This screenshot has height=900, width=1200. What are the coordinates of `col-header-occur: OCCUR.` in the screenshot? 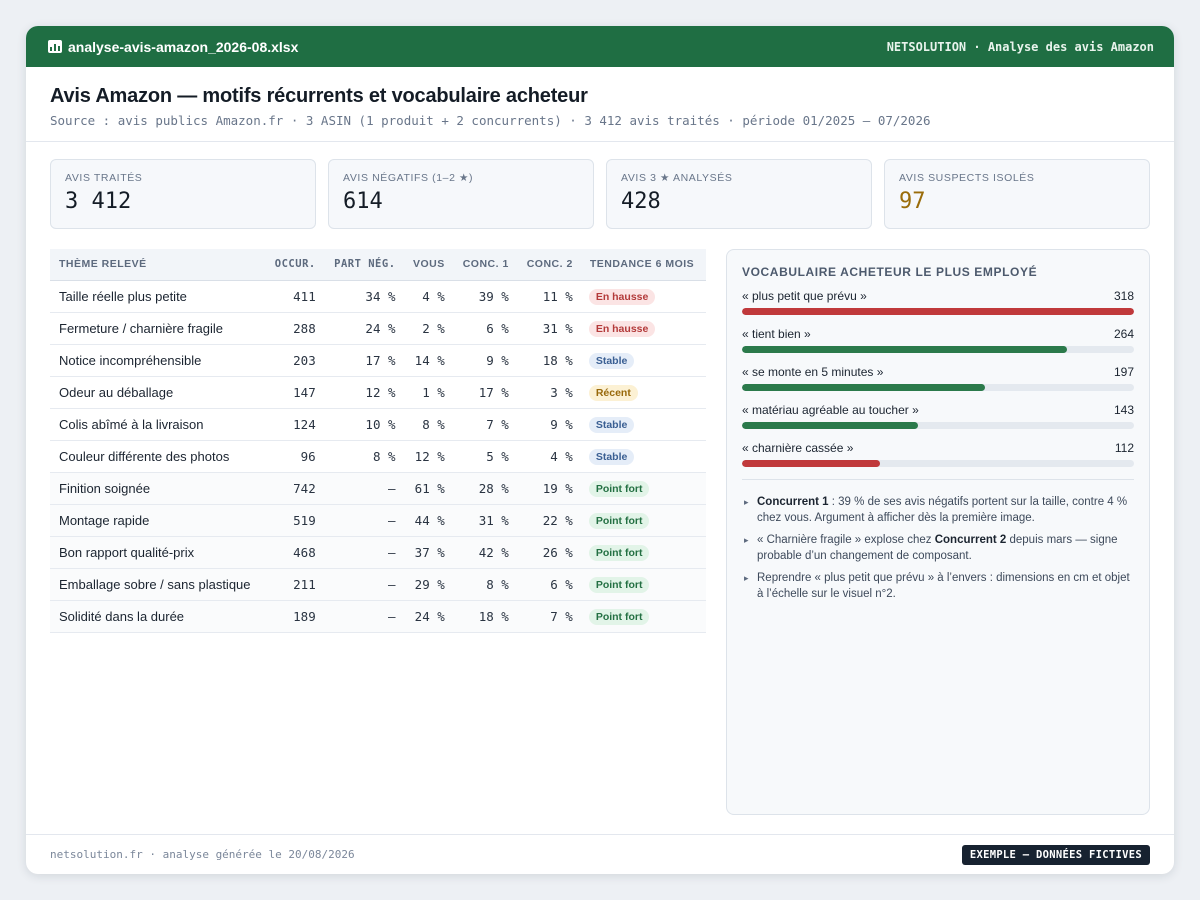 It's located at (294, 265).